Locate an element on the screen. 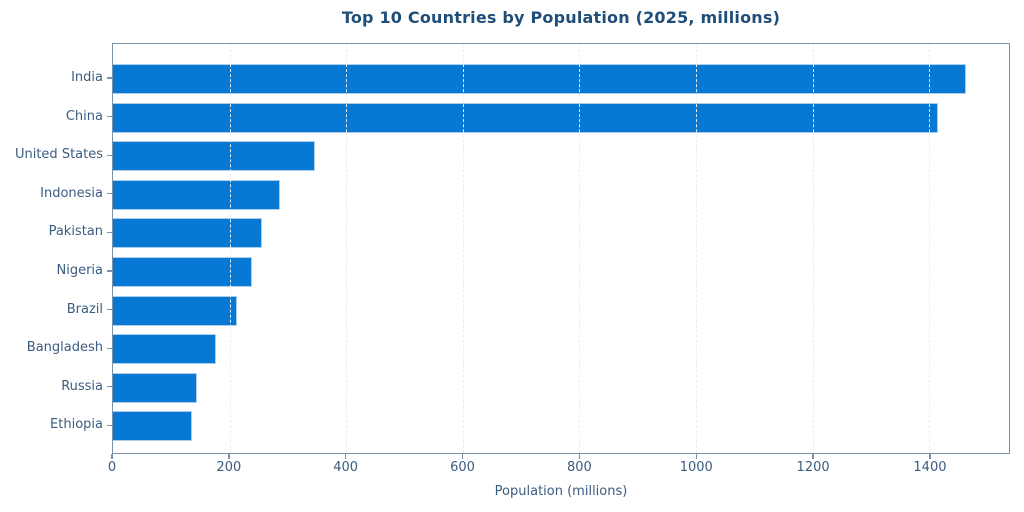  ytick-label-russia: Russia is located at coordinates (82, 386).